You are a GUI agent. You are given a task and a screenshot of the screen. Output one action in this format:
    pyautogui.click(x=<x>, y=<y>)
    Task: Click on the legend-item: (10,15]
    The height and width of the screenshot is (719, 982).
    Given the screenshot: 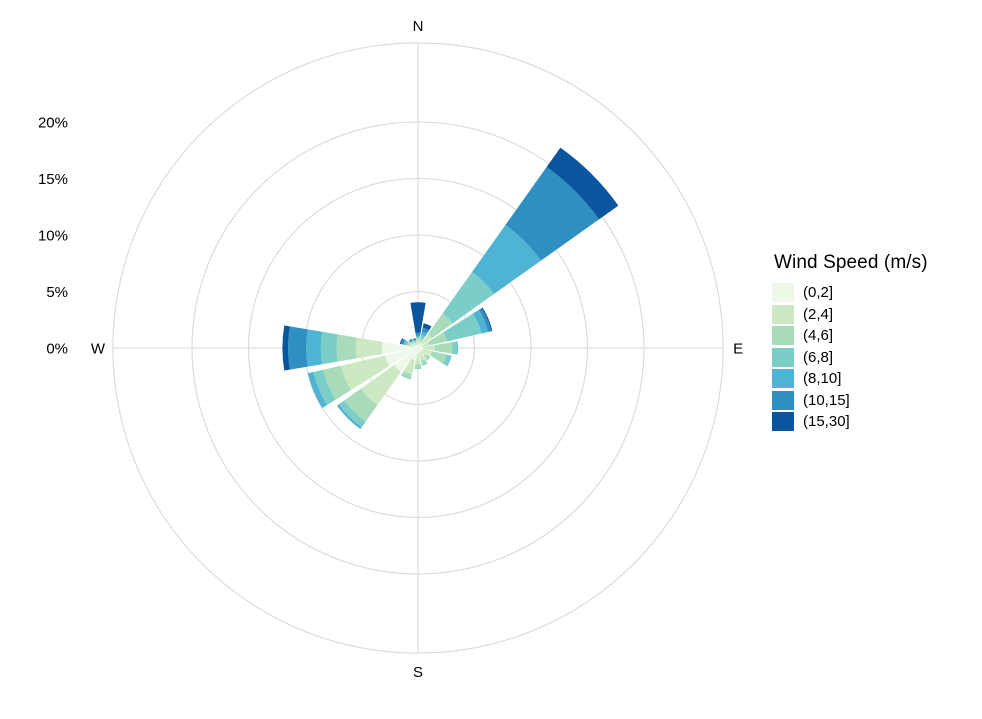 What is the action you would take?
    pyautogui.click(x=872, y=401)
    